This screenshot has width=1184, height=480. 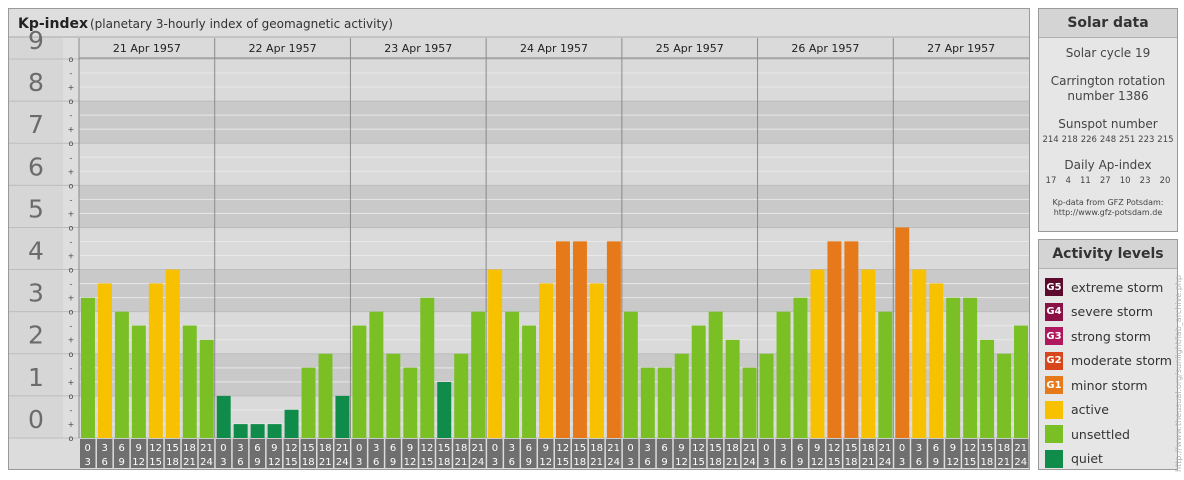 What do you see at coordinates (36, 82) in the screenshot?
I see `y-tick-label: 8` at bounding box center [36, 82].